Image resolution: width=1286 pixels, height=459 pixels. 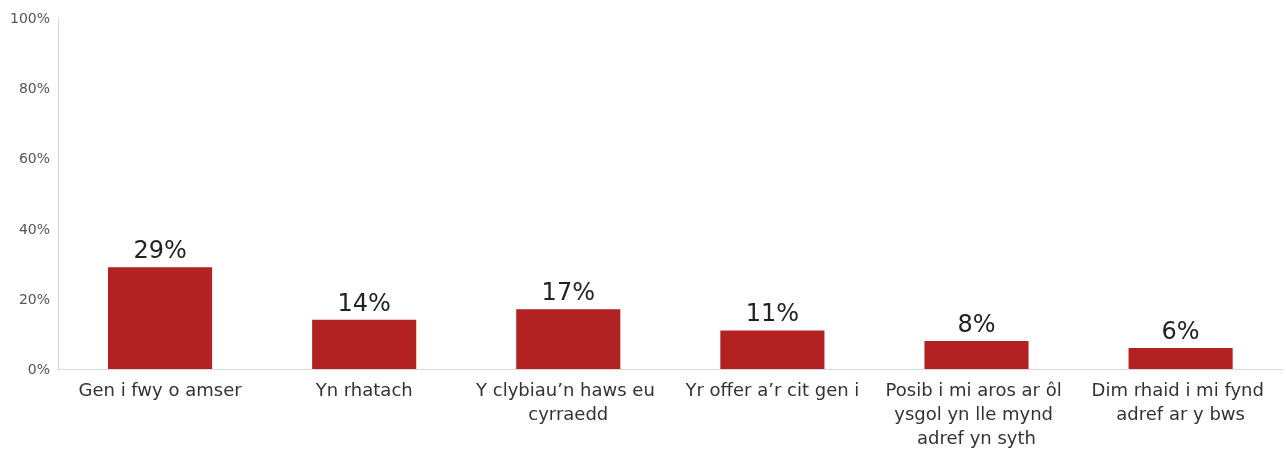 I want to click on x-tick-label: Posib i mi aros ar ôl ysgol yn lle mynd adref yn syth, so click(x=976, y=413).